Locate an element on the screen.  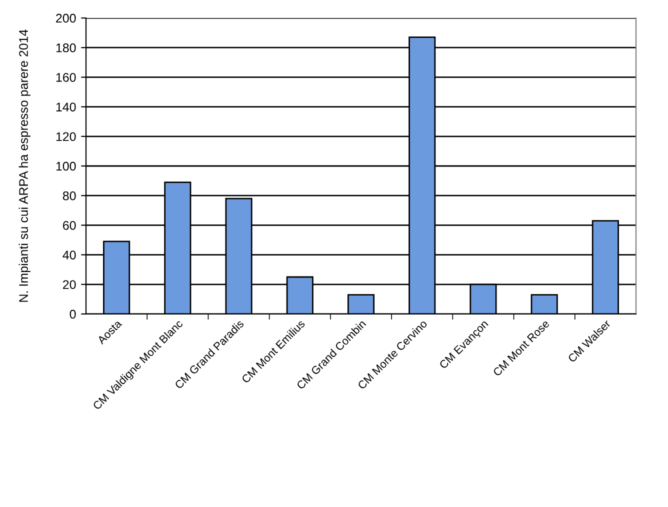
y-tick-label: 200 is located at coordinates (66, 18).